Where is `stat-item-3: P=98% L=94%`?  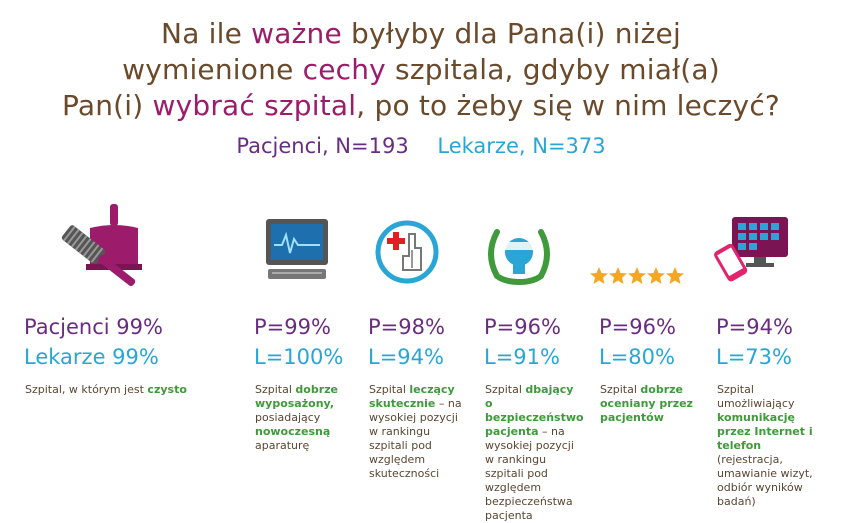 stat-item-3: P=98% L=94% is located at coordinates (406, 342).